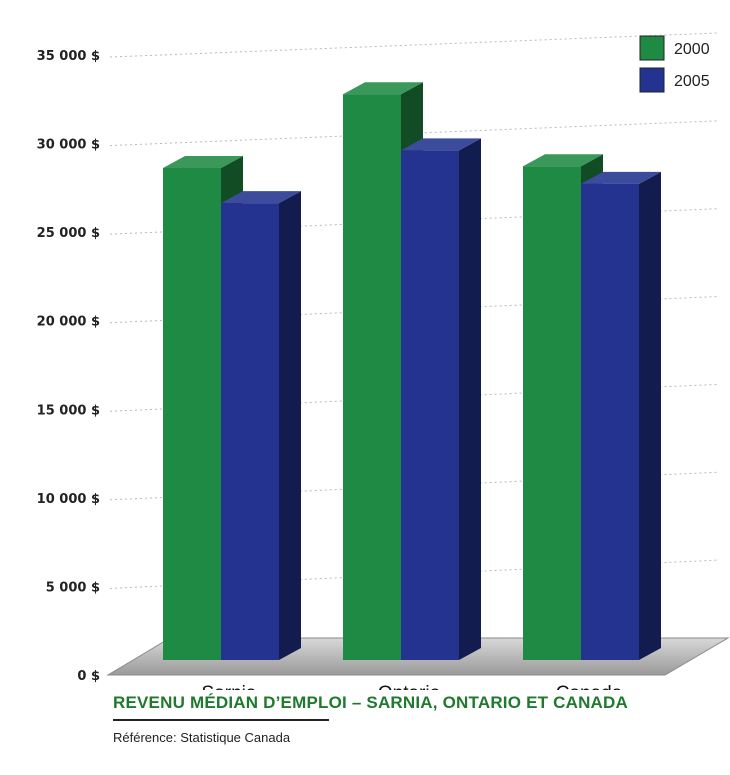  Describe the element at coordinates (229, 686) in the screenshot. I see `x-category-label: Sarnia` at that location.